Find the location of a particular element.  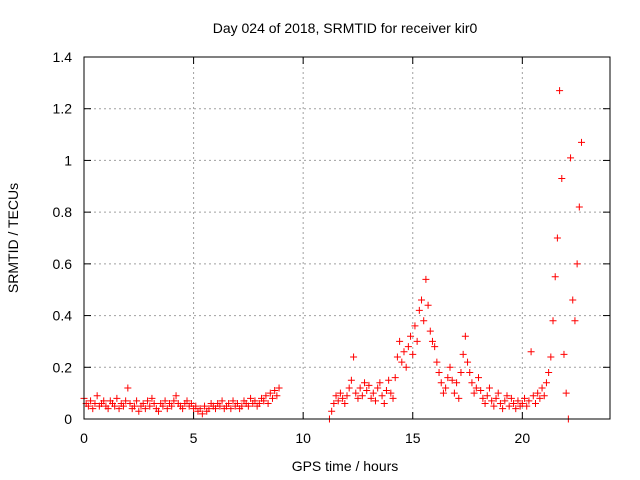

y-tick-label: 0.4 is located at coordinates (63, 316).